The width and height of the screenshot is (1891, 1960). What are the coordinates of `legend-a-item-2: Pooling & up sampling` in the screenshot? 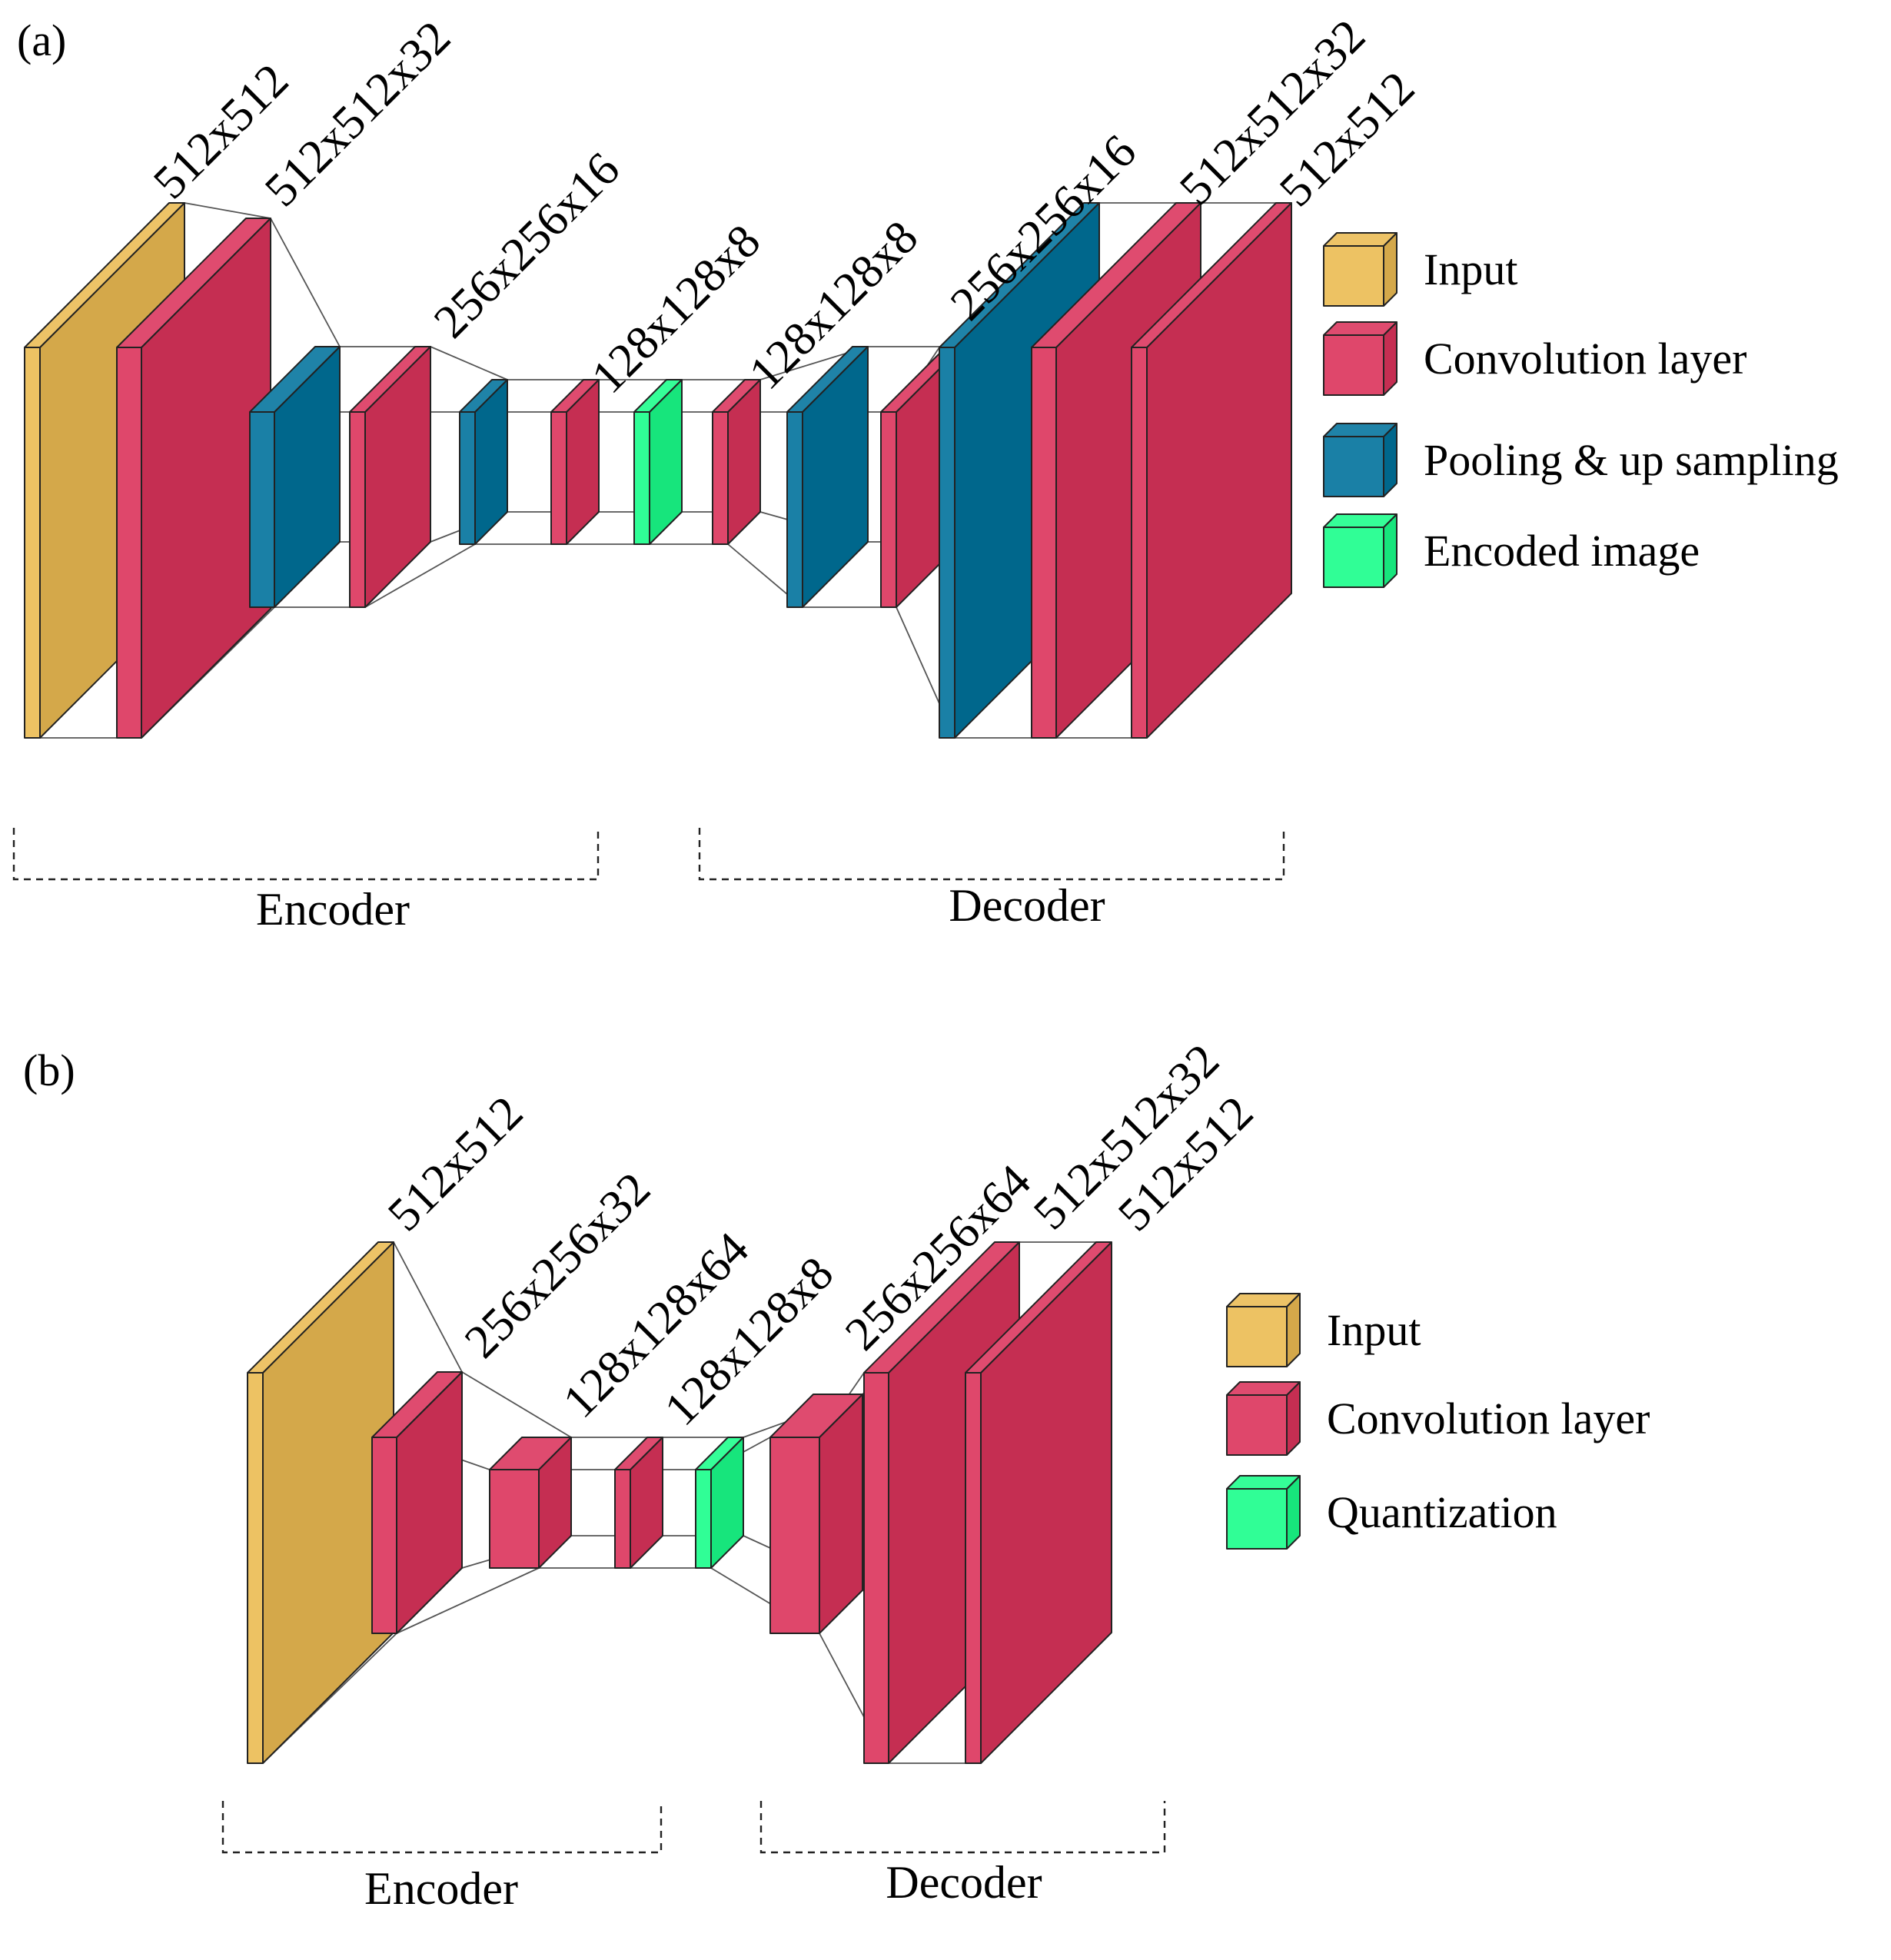 It's located at (1581, 460).